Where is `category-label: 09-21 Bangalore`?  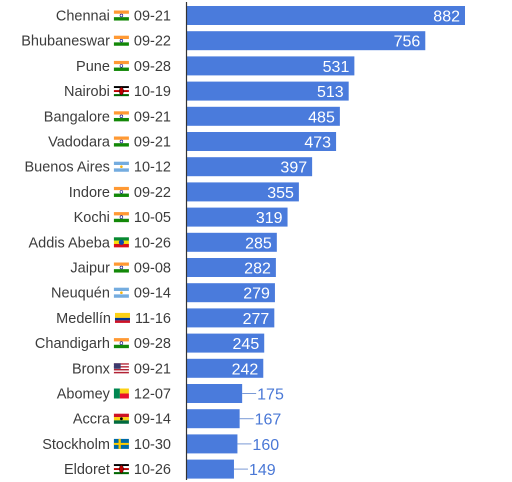 category-label: 09-21 Bangalore is located at coordinates (107, 117).